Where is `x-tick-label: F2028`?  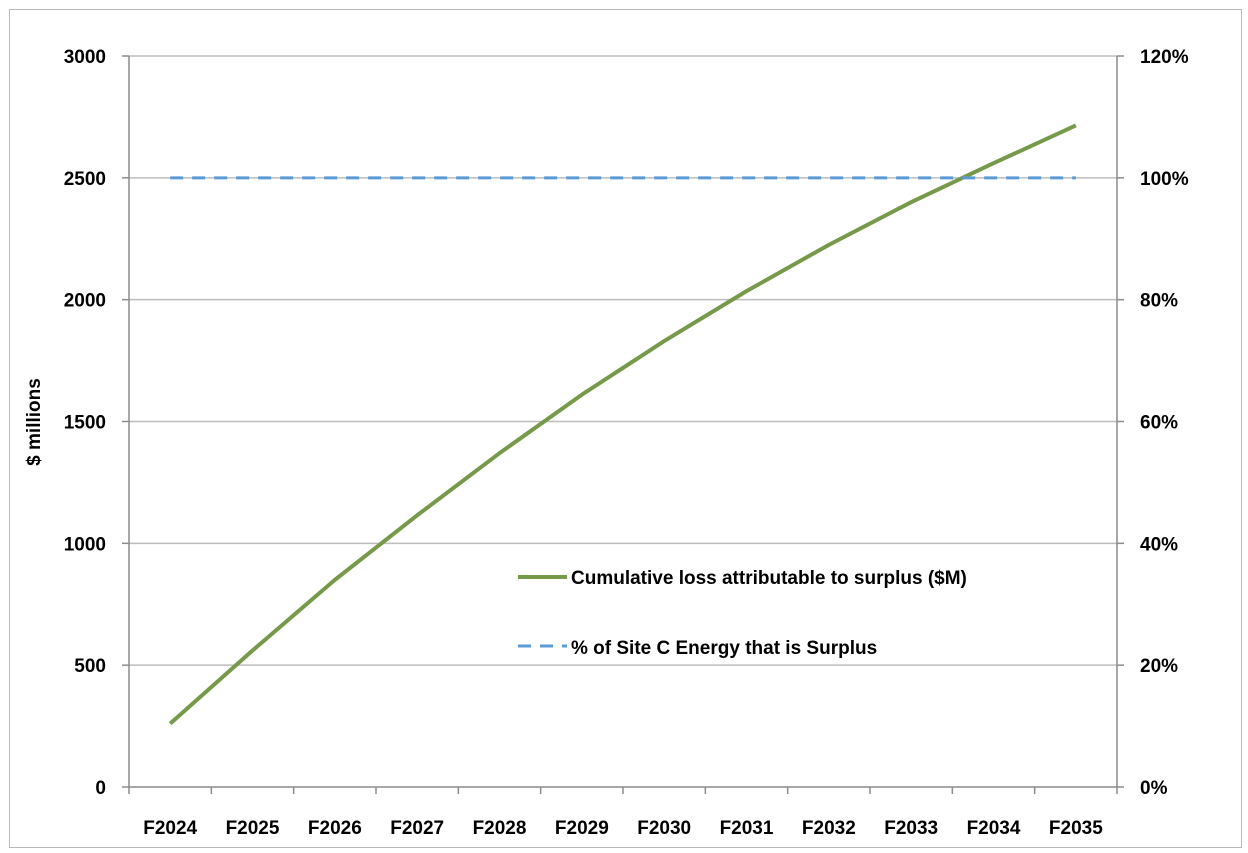 x-tick-label: F2028 is located at coordinates (500, 828).